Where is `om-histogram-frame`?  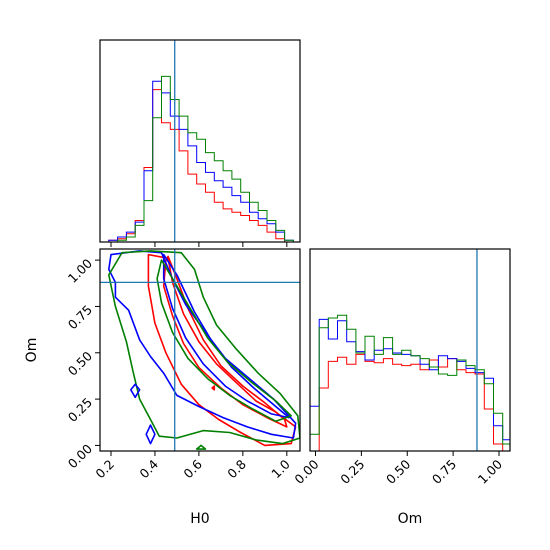
om-histogram-frame is located at coordinates (410, 350).